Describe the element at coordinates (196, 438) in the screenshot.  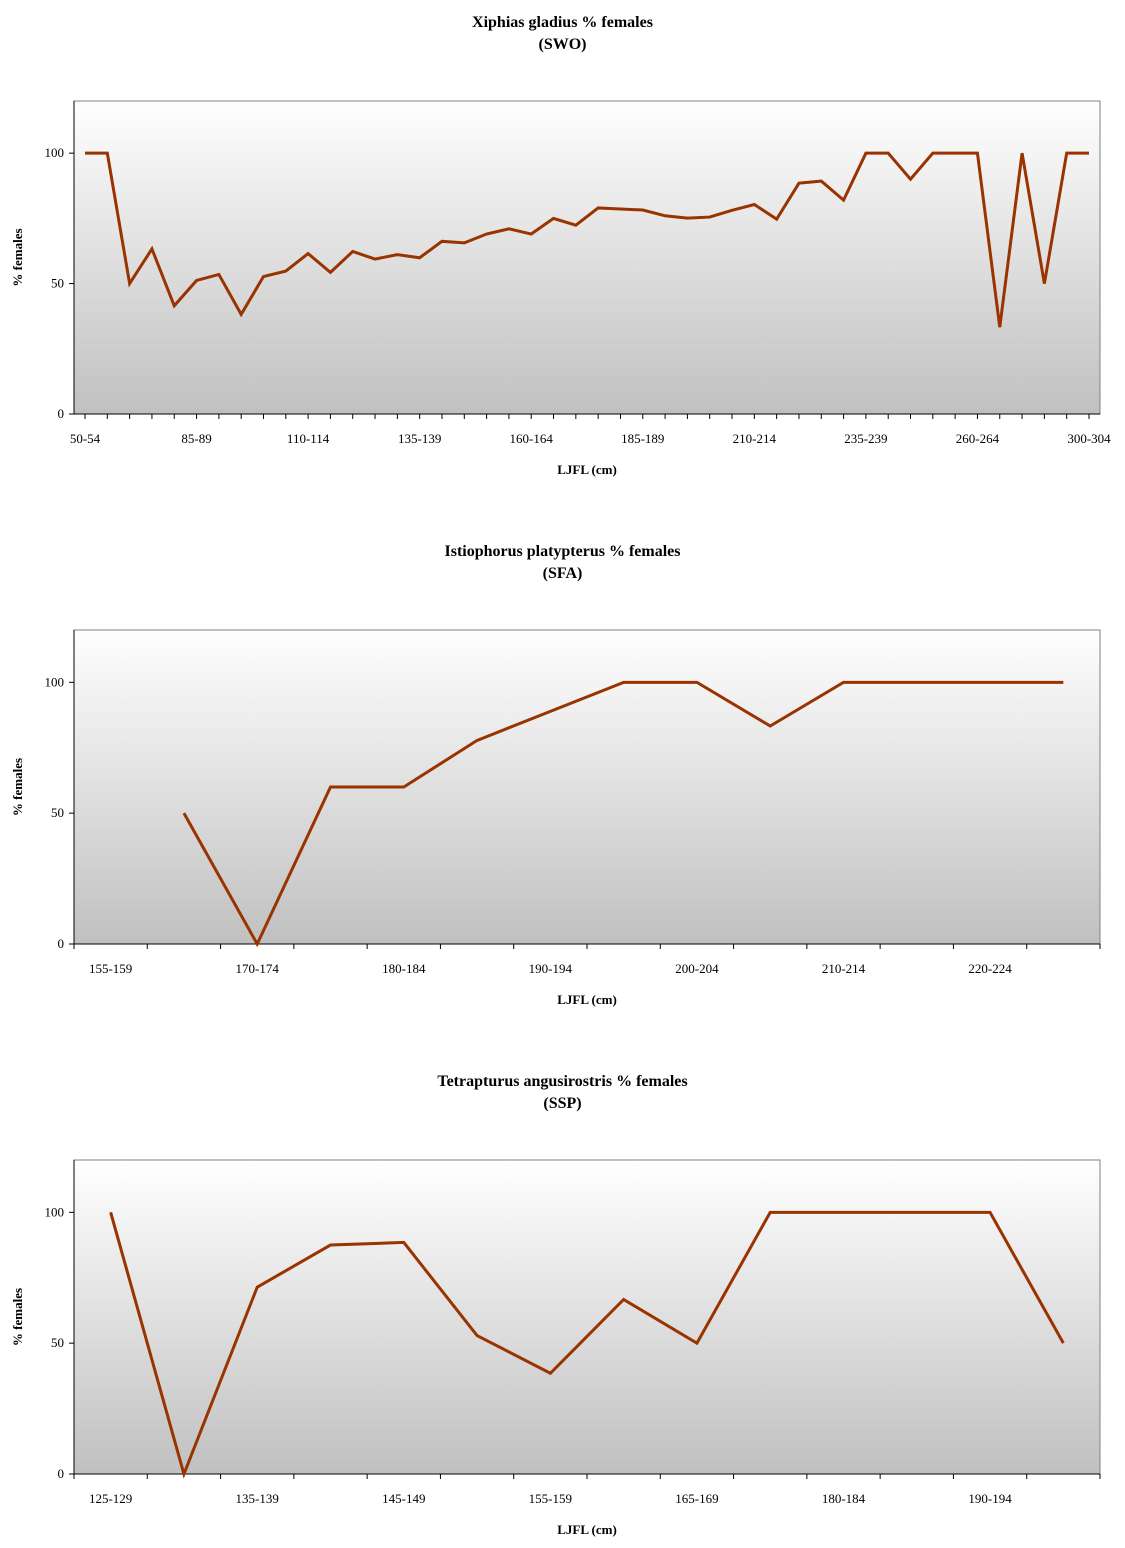
I see `x-tick-label: 85-89` at that location.